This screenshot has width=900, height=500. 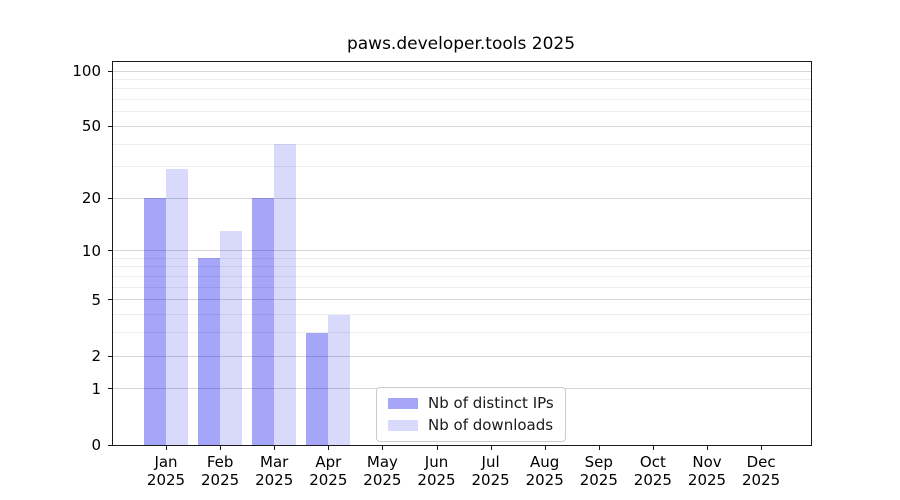 What do you see at coordinates (545, 462) in the screenshot?
I see `x-tick-month: Aug` at bounding box center [545, 462].